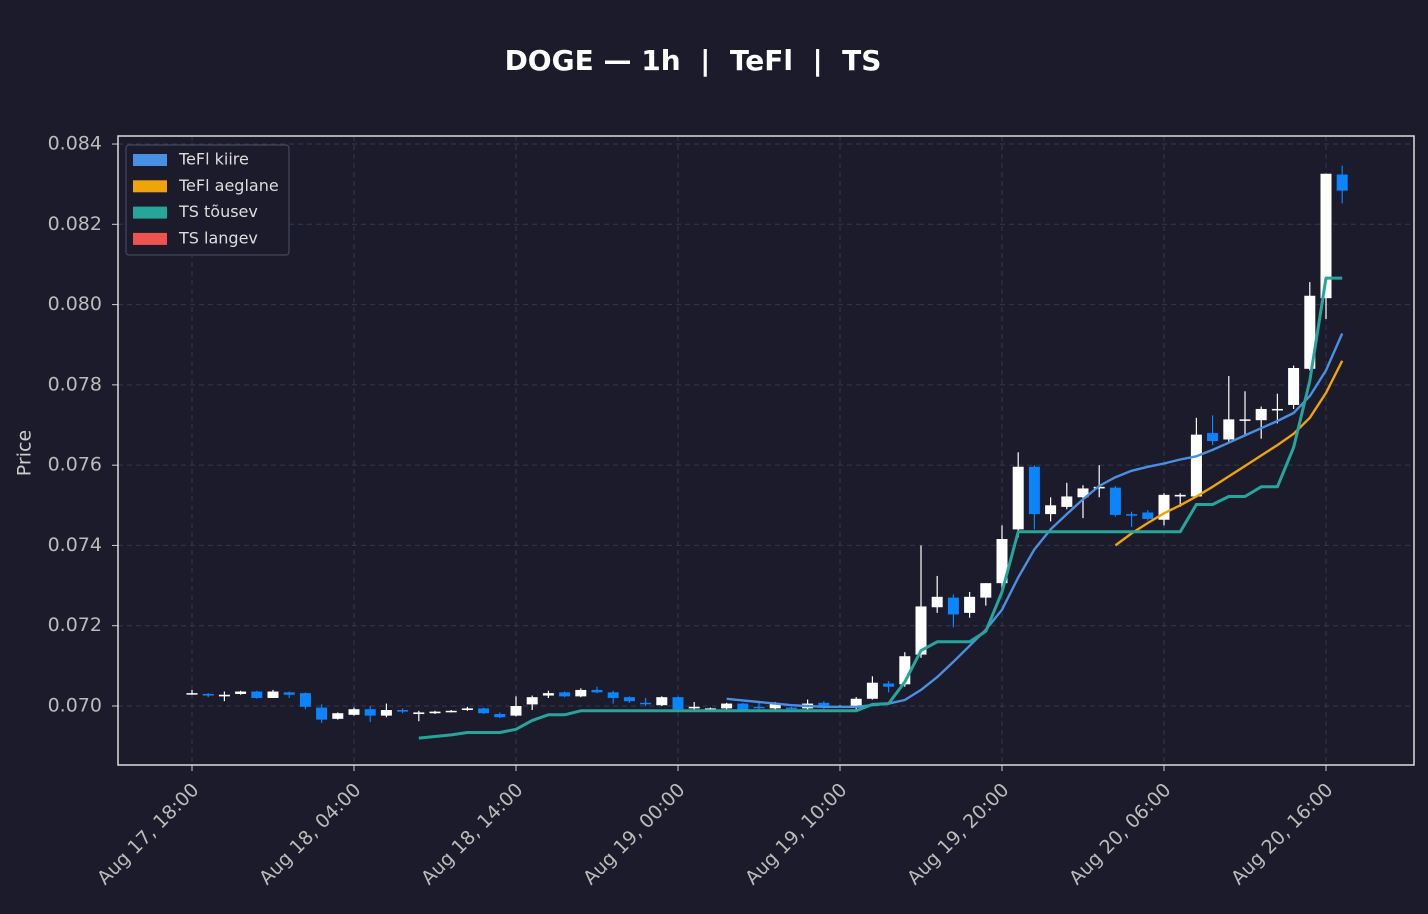 The image size is (1428, 914). I want to click on legend-label: TeFl aeglane, so click(228, 185).